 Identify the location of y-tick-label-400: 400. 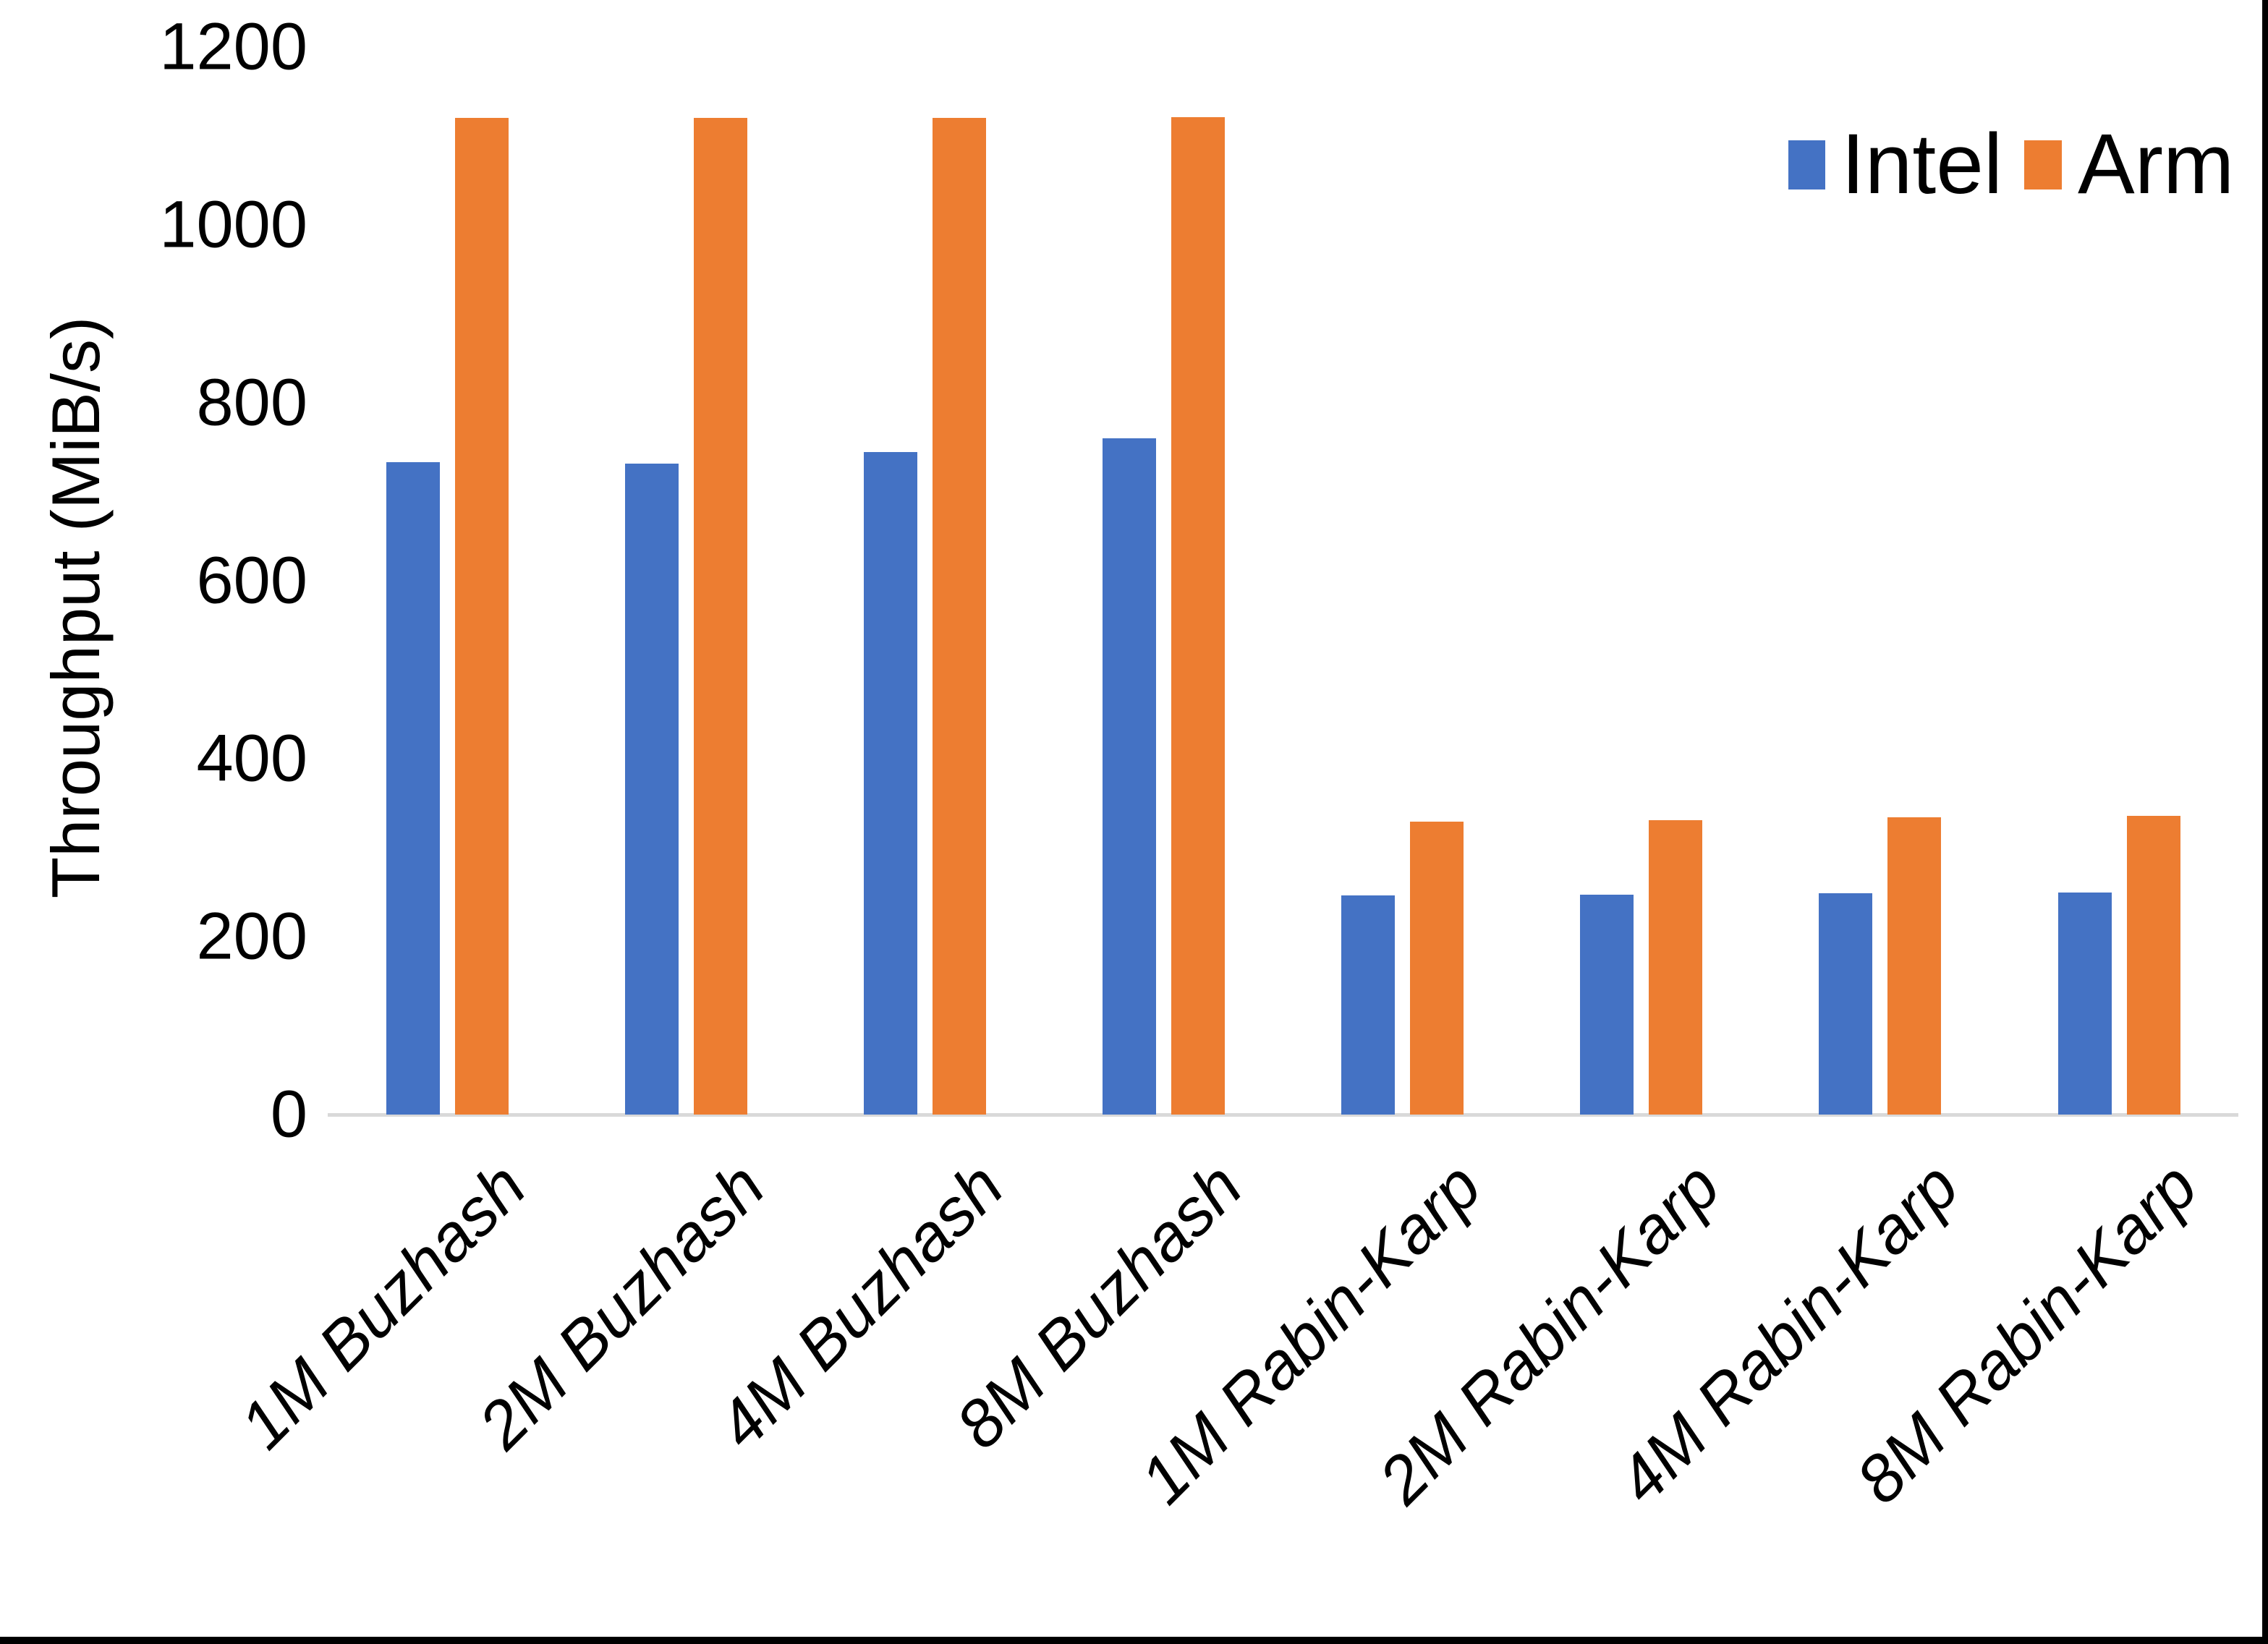
(252, 758).